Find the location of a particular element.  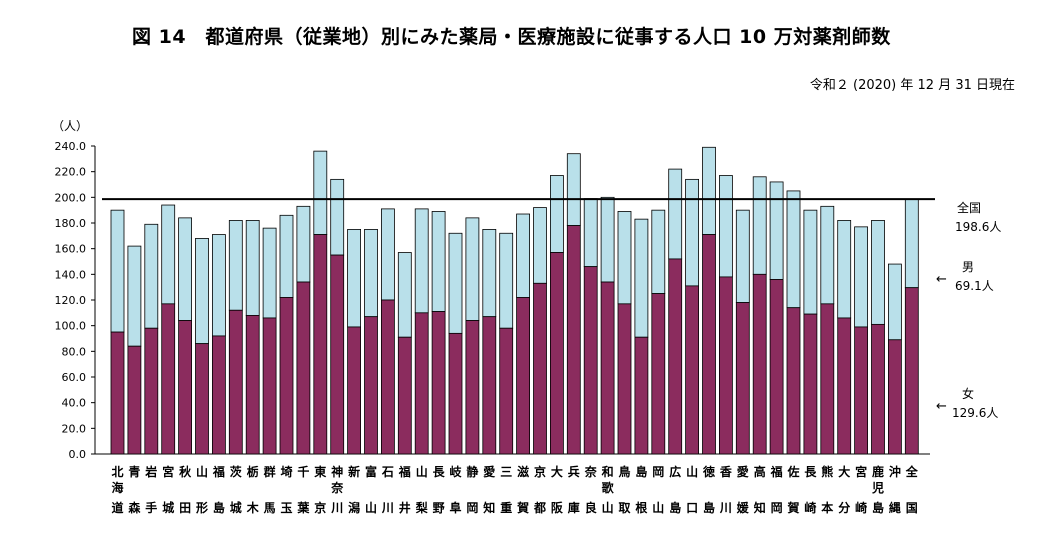

date-note: 令和２ (2020) 年 12 月 31 日現在 is located at coordinates (912, 85).